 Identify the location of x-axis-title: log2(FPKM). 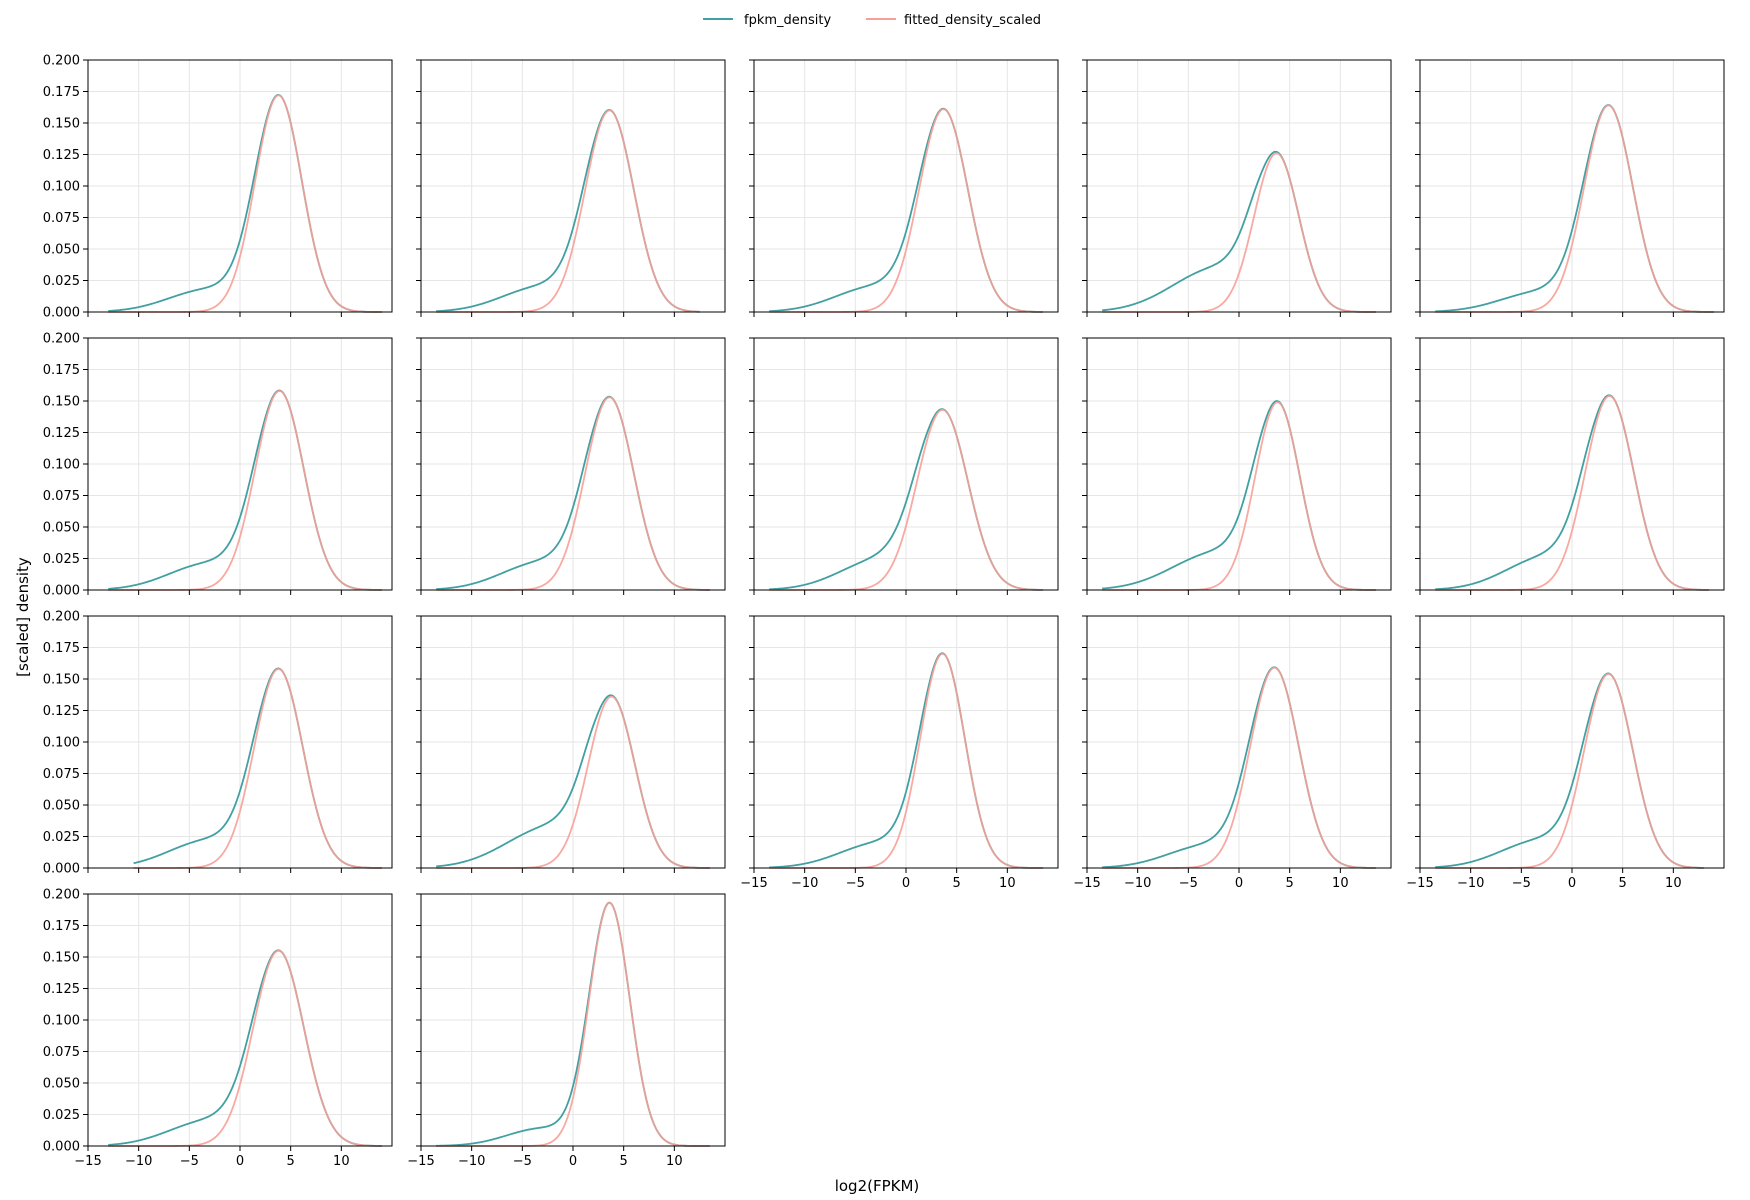
(877, 1186).